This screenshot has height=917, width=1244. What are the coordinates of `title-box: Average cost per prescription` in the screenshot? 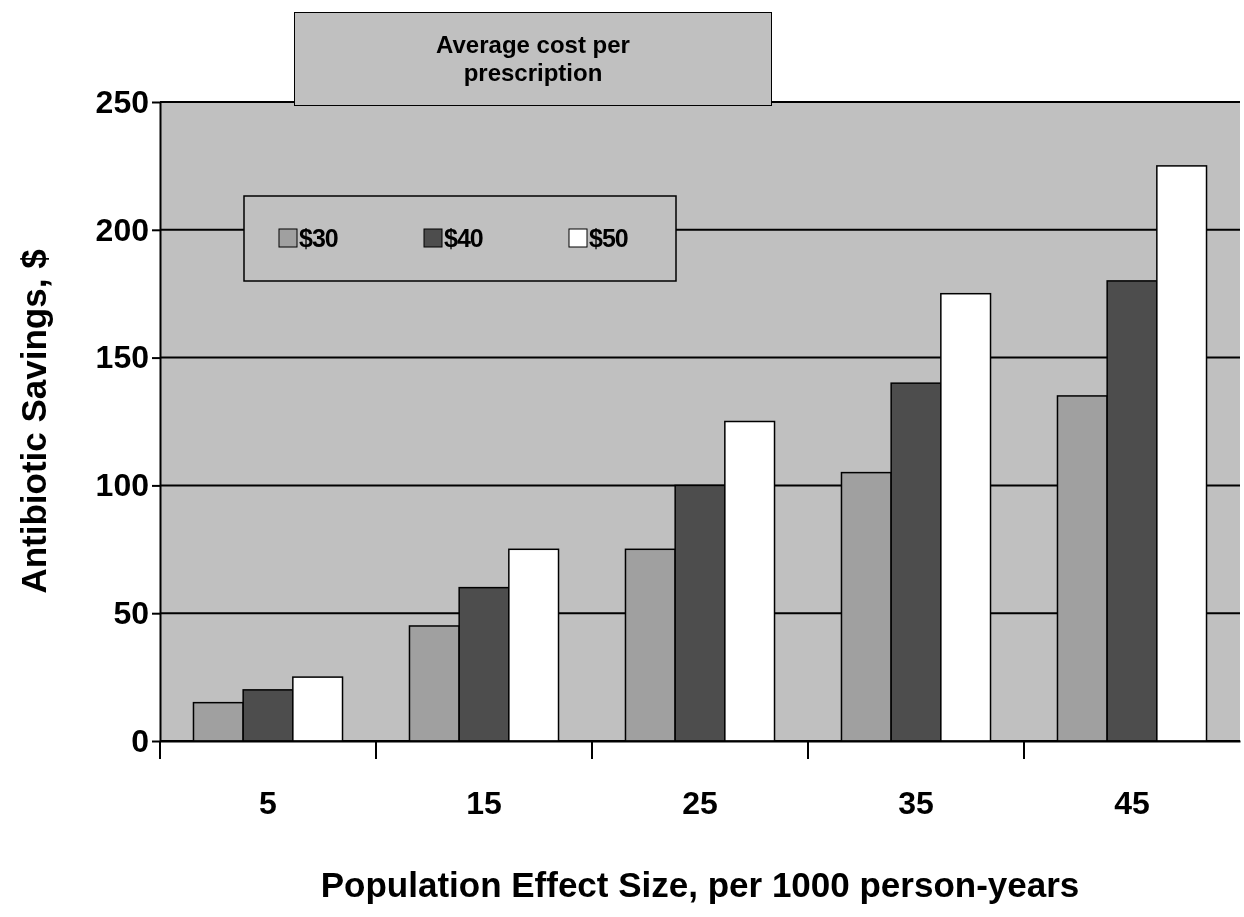 It's located at (533, 59).